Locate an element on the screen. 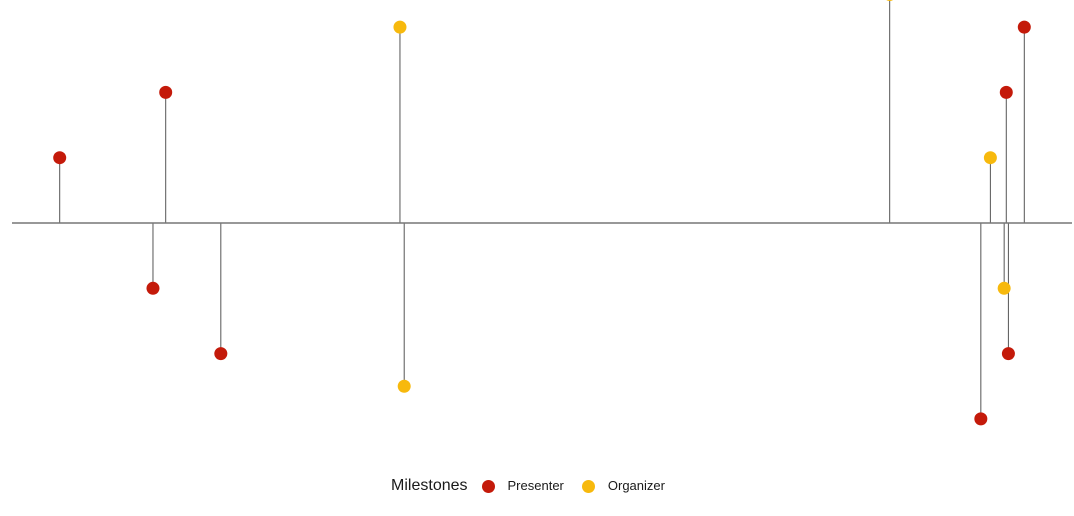  legend-item-organizer: Organizer is located at coordinates (623, 486).